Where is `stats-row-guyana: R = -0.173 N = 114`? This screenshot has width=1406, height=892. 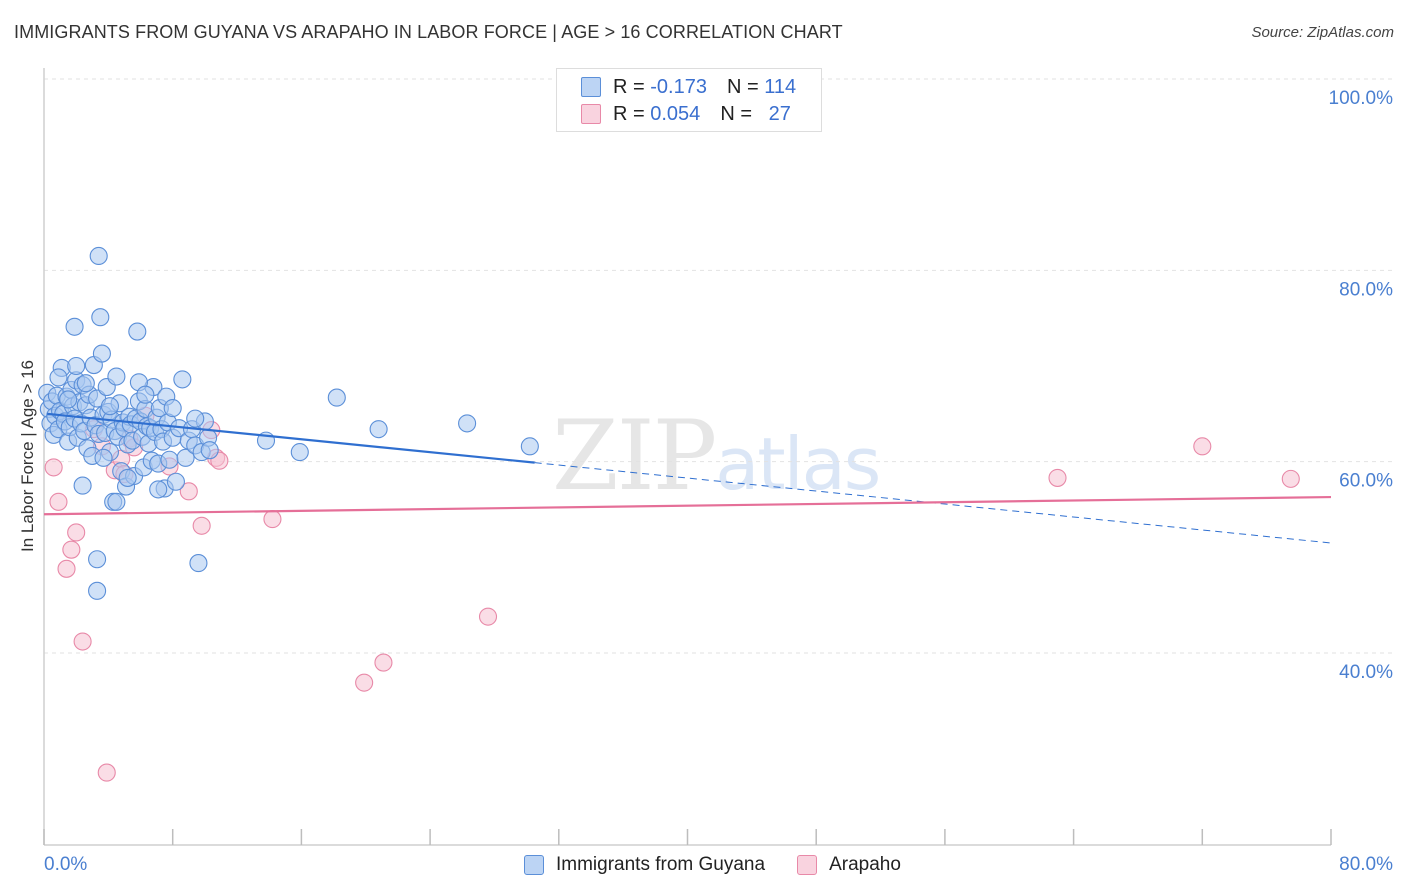
stats-row-guyana: R = -0.173 N = 114 is located at coordinates (688, 87).